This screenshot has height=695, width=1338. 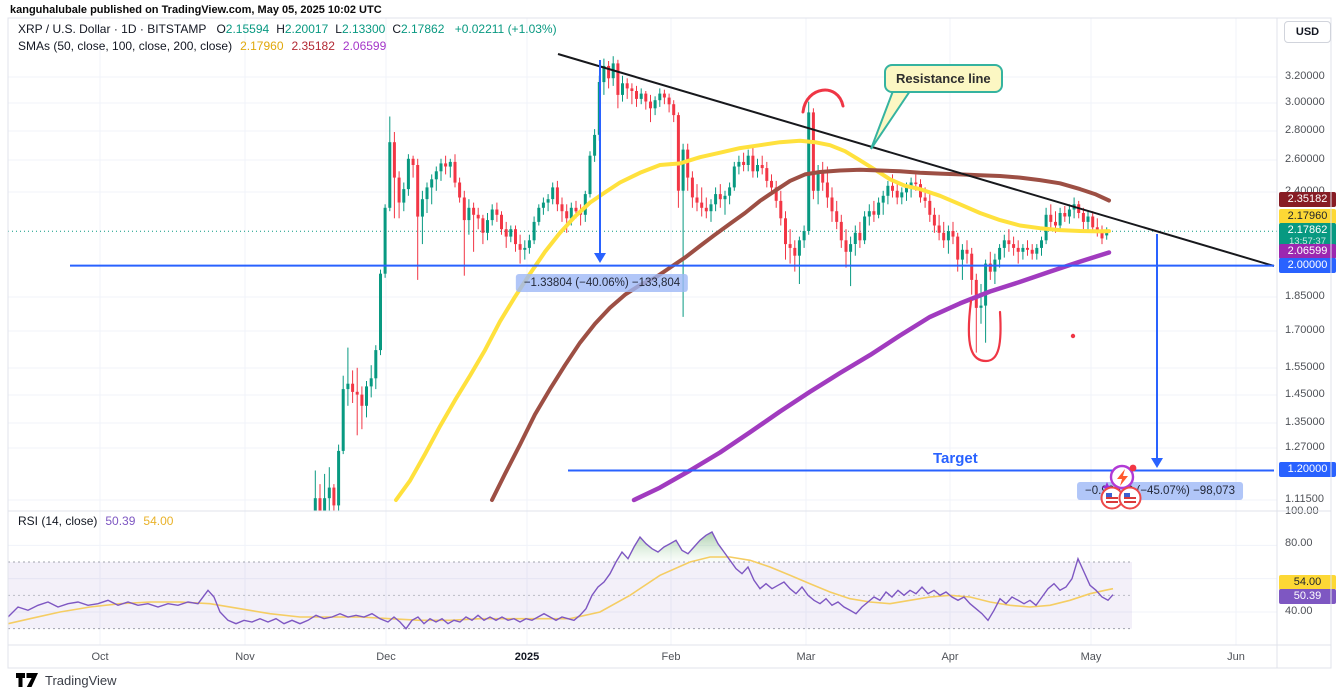 What do you see at coordinates (386, 657) in the screenshot?
I see `time-tick-label: Dec` at bounding box center [386, 657].